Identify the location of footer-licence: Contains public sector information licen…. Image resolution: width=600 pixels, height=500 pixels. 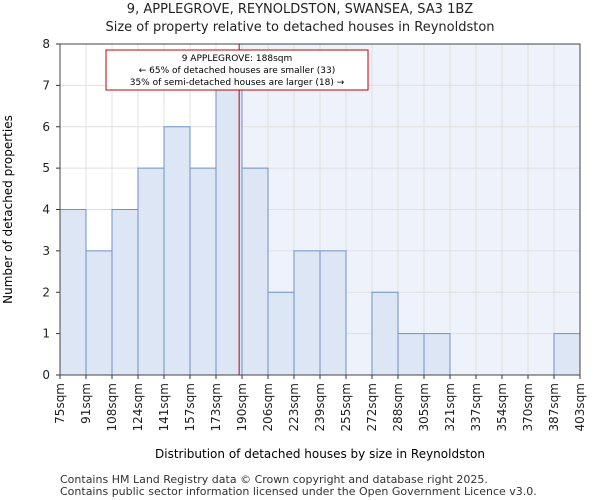
(298, 491).